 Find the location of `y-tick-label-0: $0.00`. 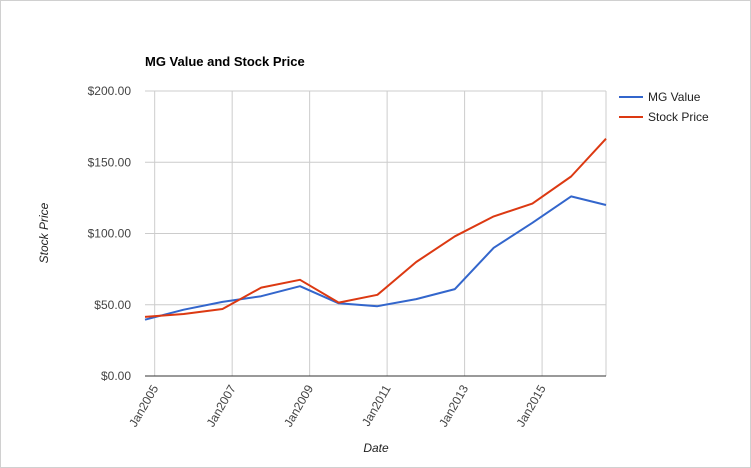

y-tick-label-0: $0.00 is located at coordinates (116, 376).